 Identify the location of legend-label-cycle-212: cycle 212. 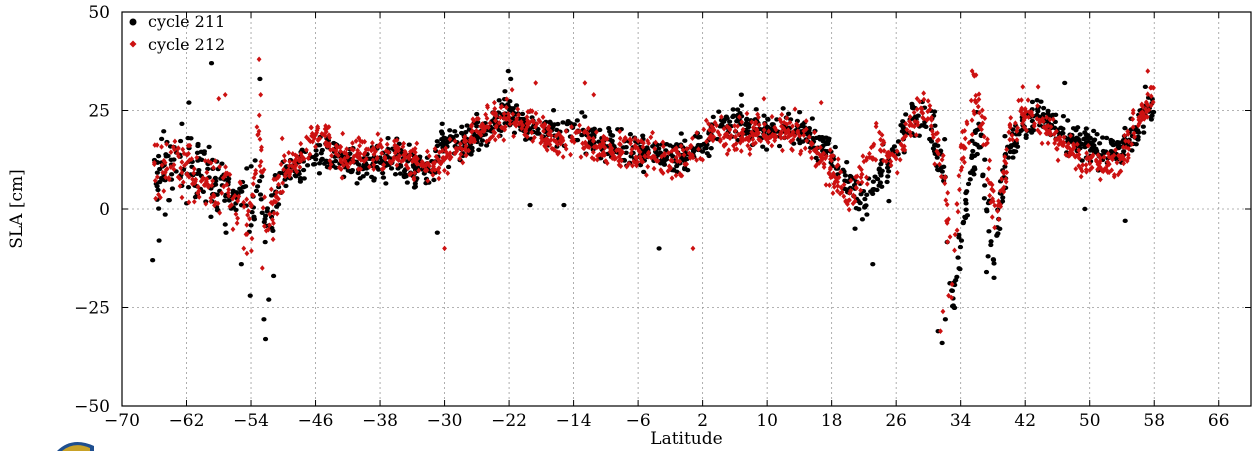
(186, 44).